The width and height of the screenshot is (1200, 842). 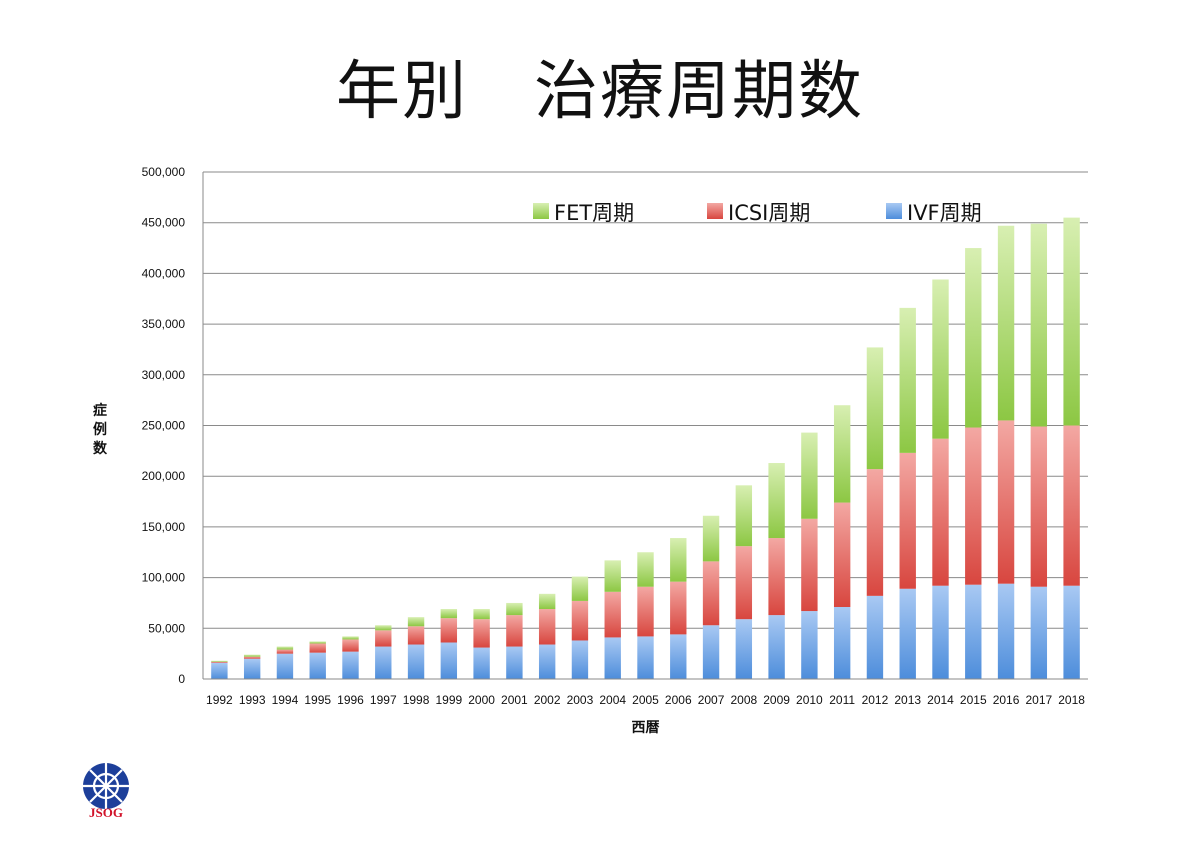 What do you see at coordinates (875, 532) in the screenshot?
I see `bar-icsi-2012` at bounding box center [875, 532].